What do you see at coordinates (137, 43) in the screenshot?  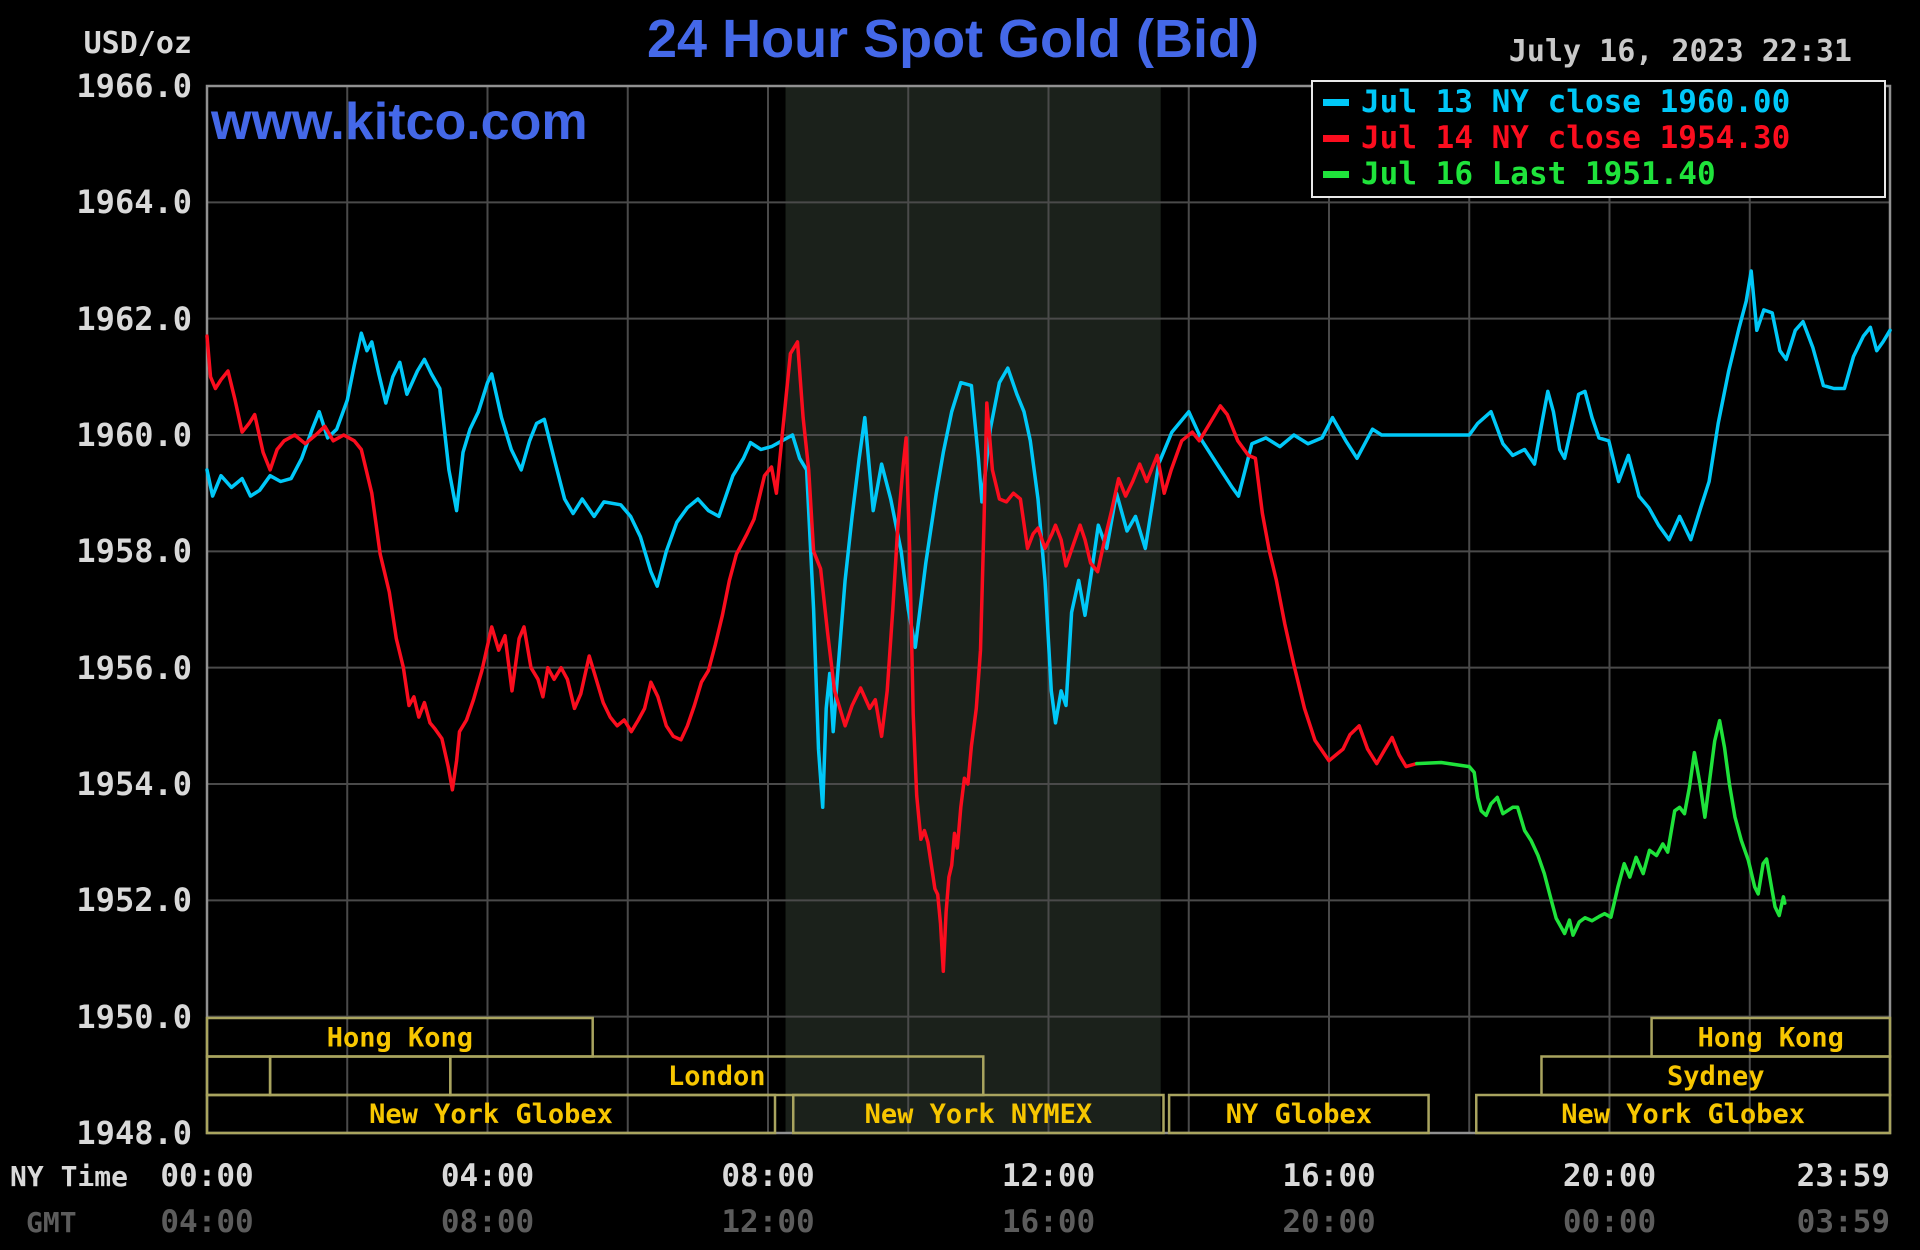 I see `y-axis-units-label: USD/oz` at bounding box center [137, 43].